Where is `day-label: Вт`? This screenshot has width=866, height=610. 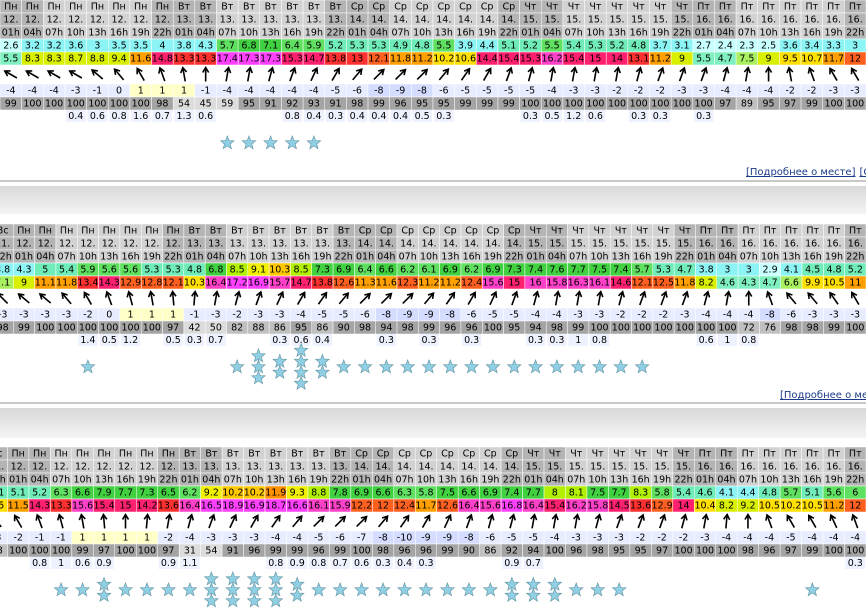
day-label: Вт is located at coordinates (211, 454).